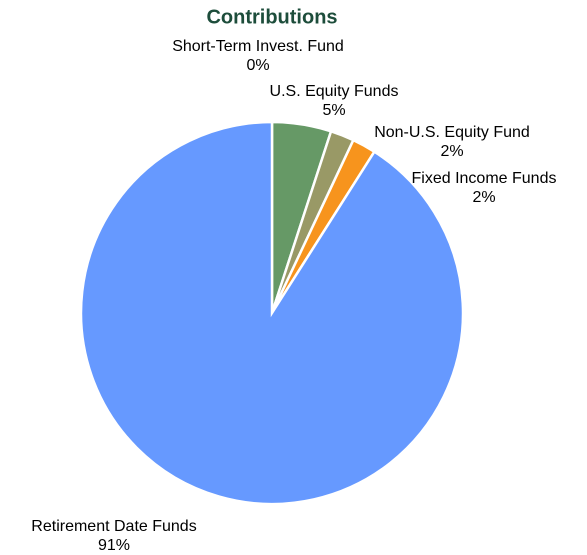 The width and height of the screenshot is (587, 555). Describe the element at coordinates (113, 526) in the screenshot. I see `slice-label: Retirement Date Funds` at that location.